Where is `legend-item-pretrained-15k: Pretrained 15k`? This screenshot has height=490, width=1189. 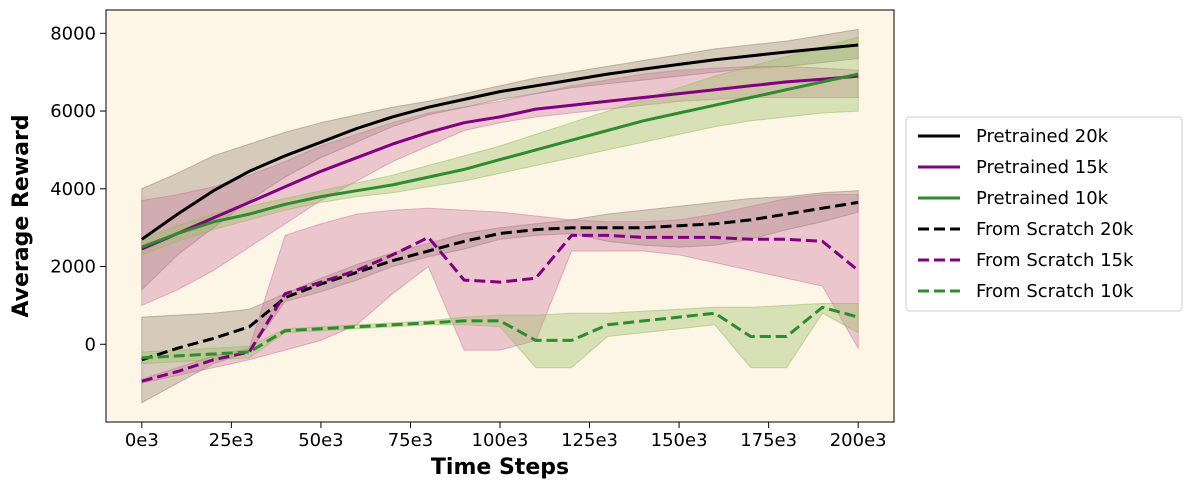 legend-item-pretrained-15k: Pretrained 15k is located at coordinates (1013, 167).